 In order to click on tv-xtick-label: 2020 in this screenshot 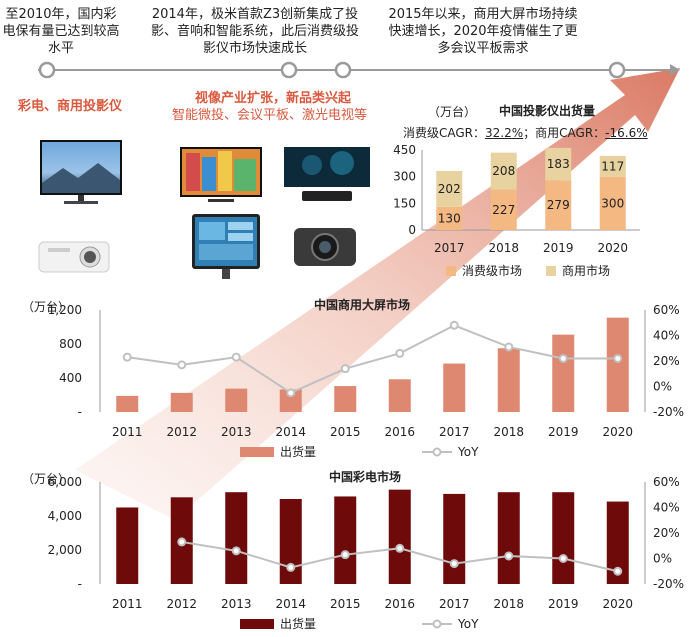, I will do `click(617, 604)`.